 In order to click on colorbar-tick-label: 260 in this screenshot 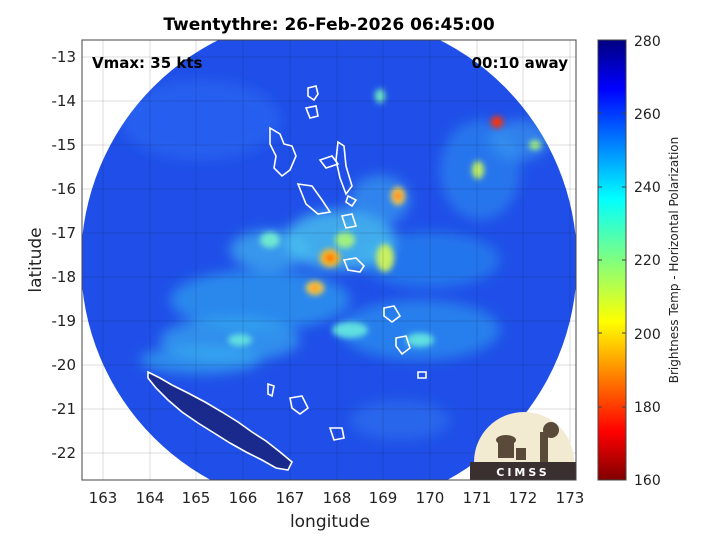, I will do `click(647, 115)`.